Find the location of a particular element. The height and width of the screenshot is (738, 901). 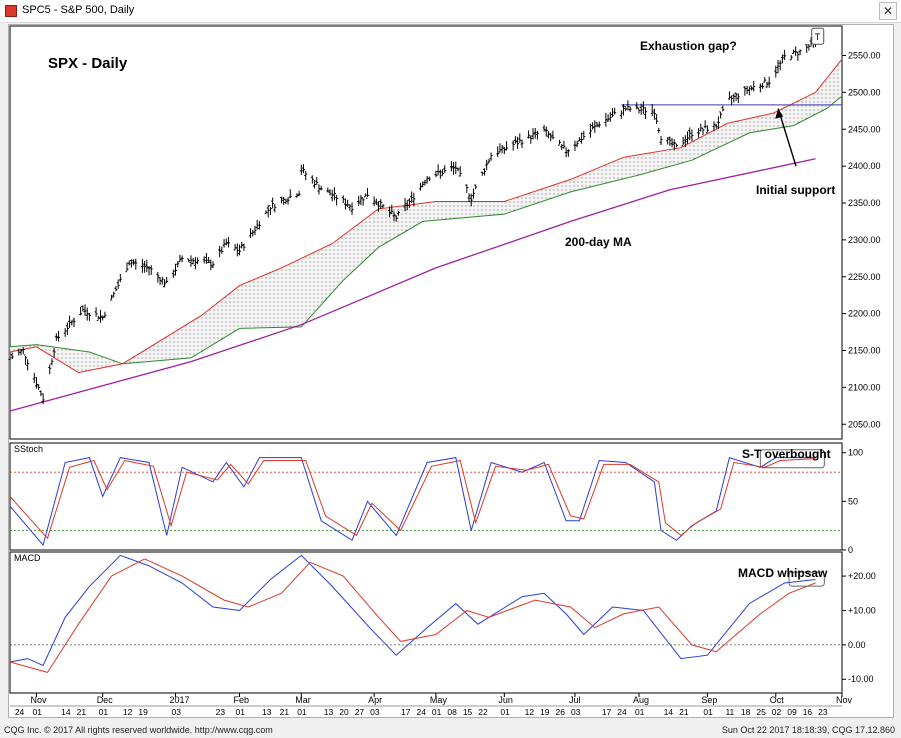

initial-support-label: Initial support is located at coordinates (795, 190).